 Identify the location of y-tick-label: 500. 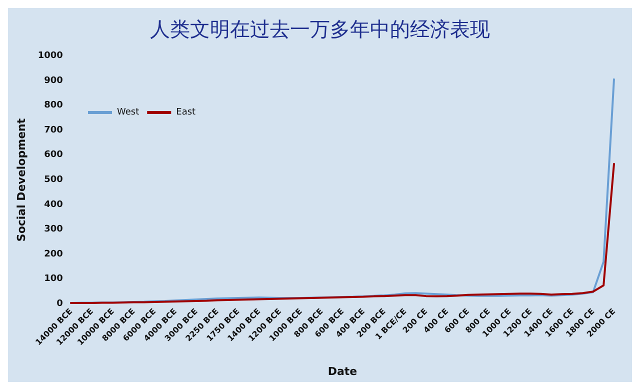
(53, 180).